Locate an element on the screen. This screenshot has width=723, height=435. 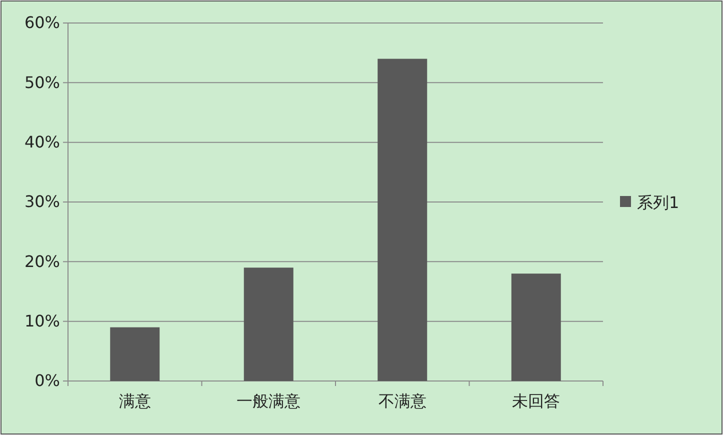
y-tick-label: 40% is located at coordinates (42, 142).